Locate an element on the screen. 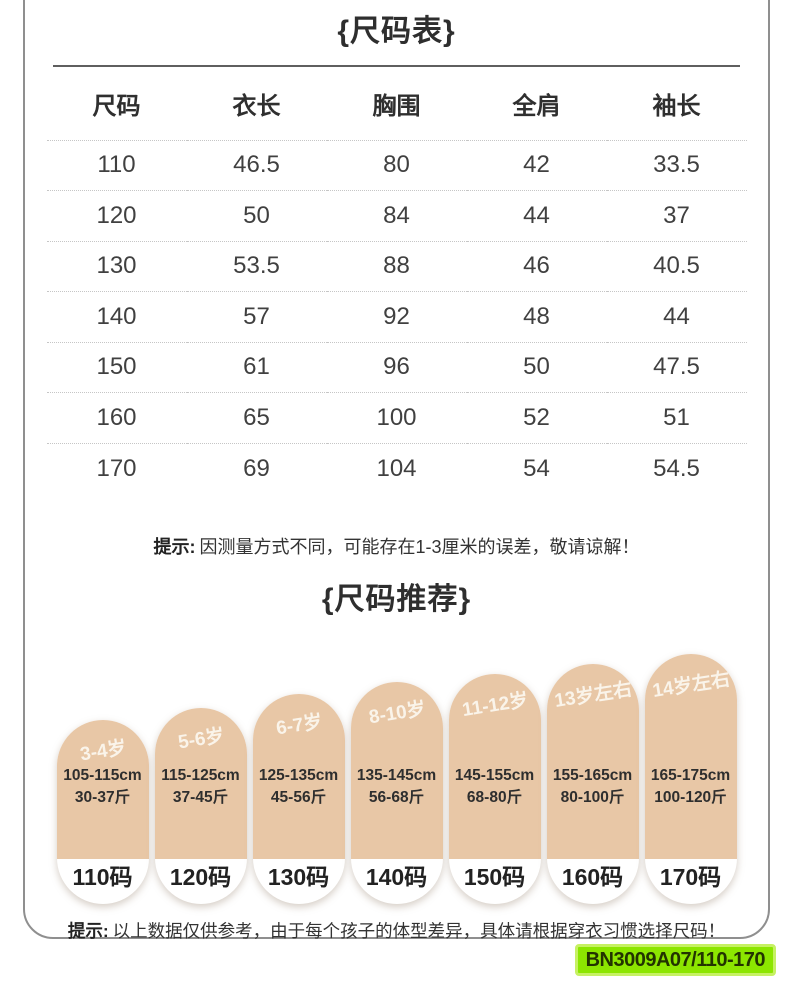 The height and width of the screenshot is (986, 790). height-weight-label: 145-155cm 68-80斤 is located at coordinates (495, 787).